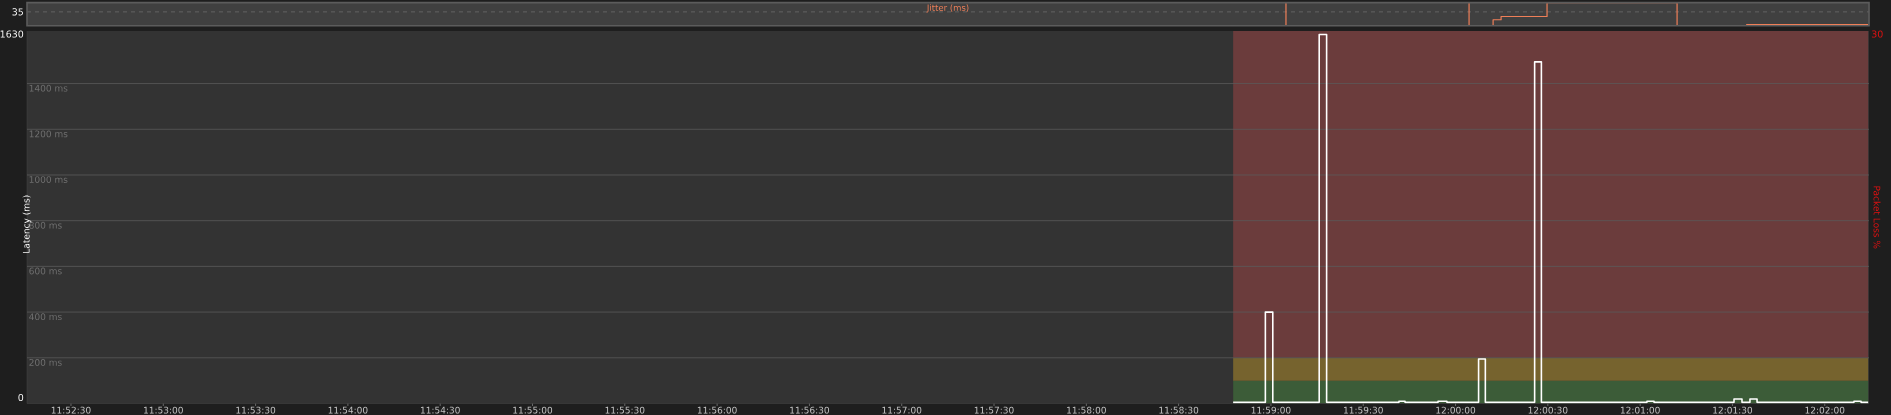 Image resolution: width=1891 pixels, height=415 pixels. Describe the element at coordinates (71, 410) in the screenshot. I see `x-tick-label: 11:52:30` at that location.